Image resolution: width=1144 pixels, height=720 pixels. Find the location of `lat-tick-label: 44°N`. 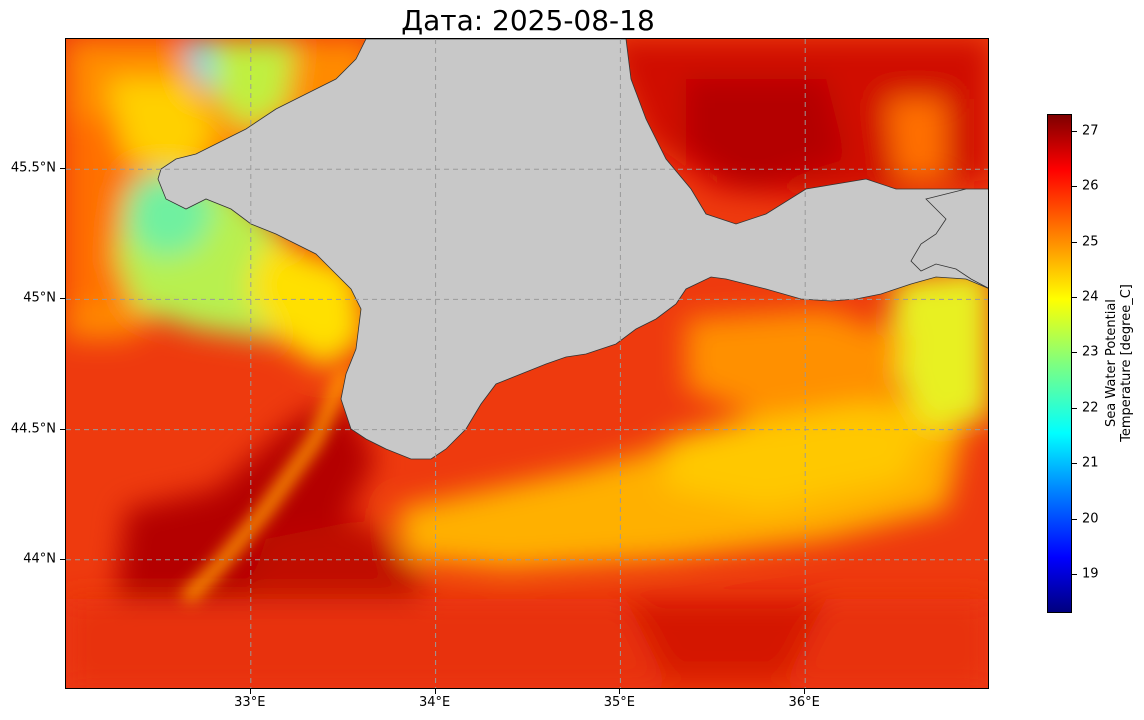

lat-tick-label: 44°N is located at coordinates (39, 559).